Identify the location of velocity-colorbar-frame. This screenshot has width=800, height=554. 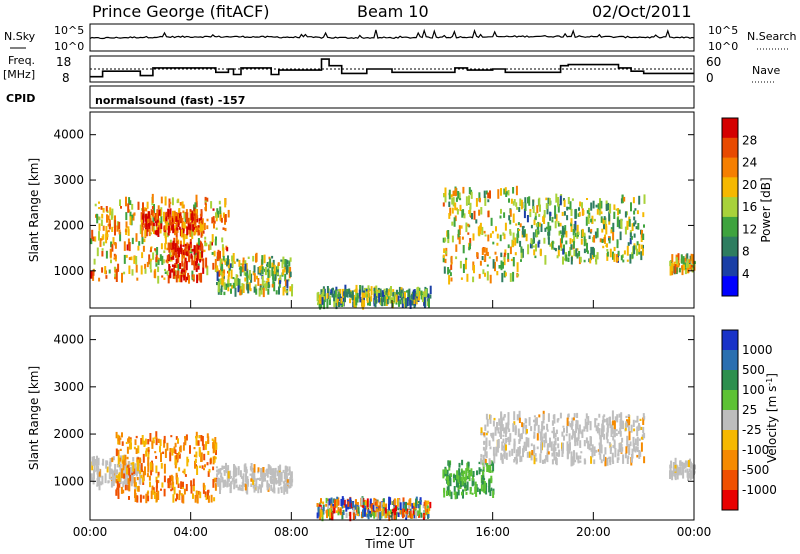
(730, 420).